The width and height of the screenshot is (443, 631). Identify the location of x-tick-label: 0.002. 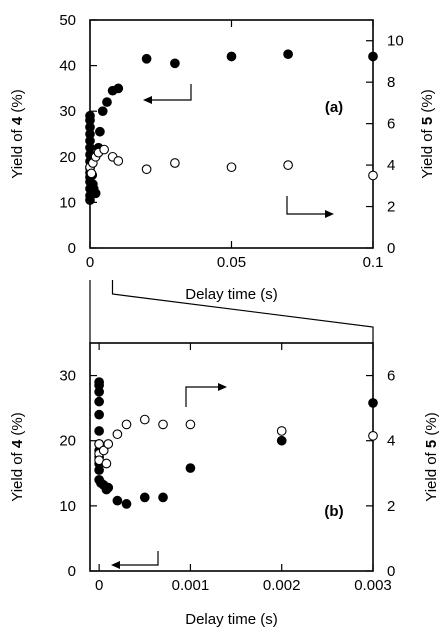
(282, 585).